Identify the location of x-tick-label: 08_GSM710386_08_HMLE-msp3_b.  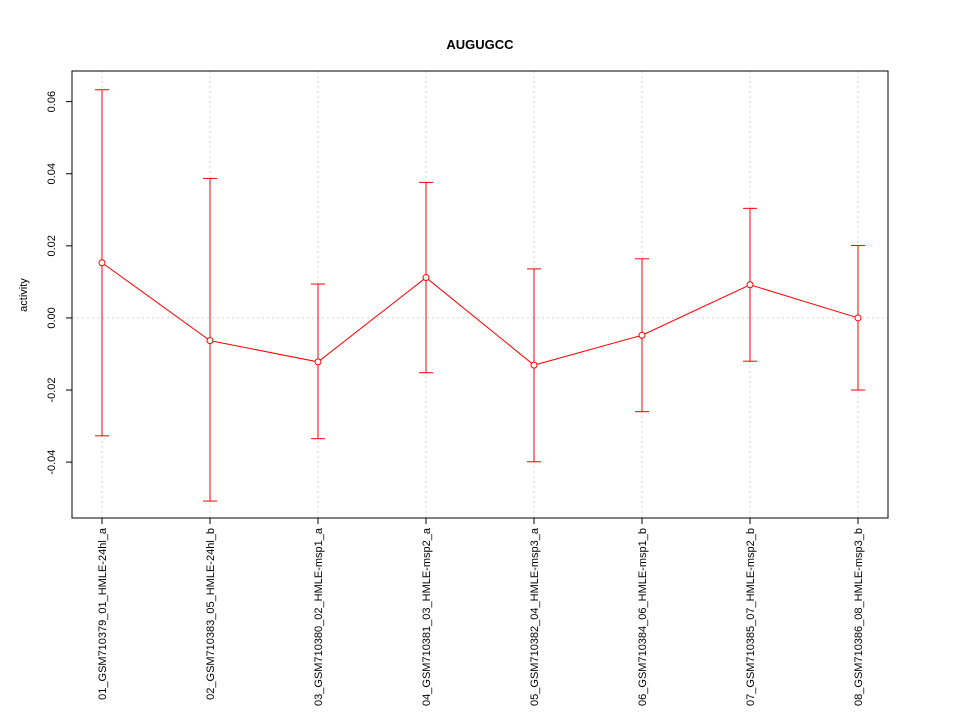
(859, 617).